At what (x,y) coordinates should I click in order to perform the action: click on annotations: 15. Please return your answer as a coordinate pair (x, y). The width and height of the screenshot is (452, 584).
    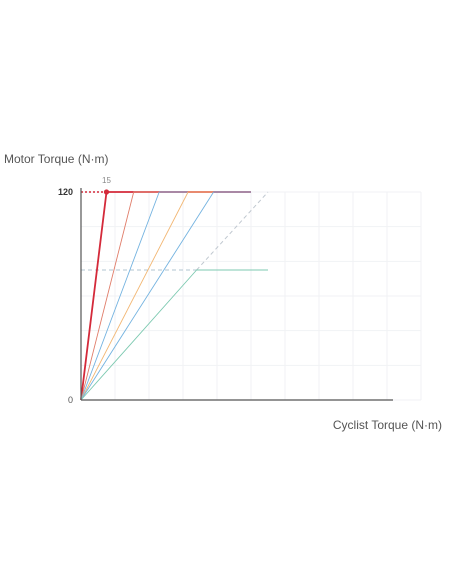
    Looking at the image, I should click on (106, 185).